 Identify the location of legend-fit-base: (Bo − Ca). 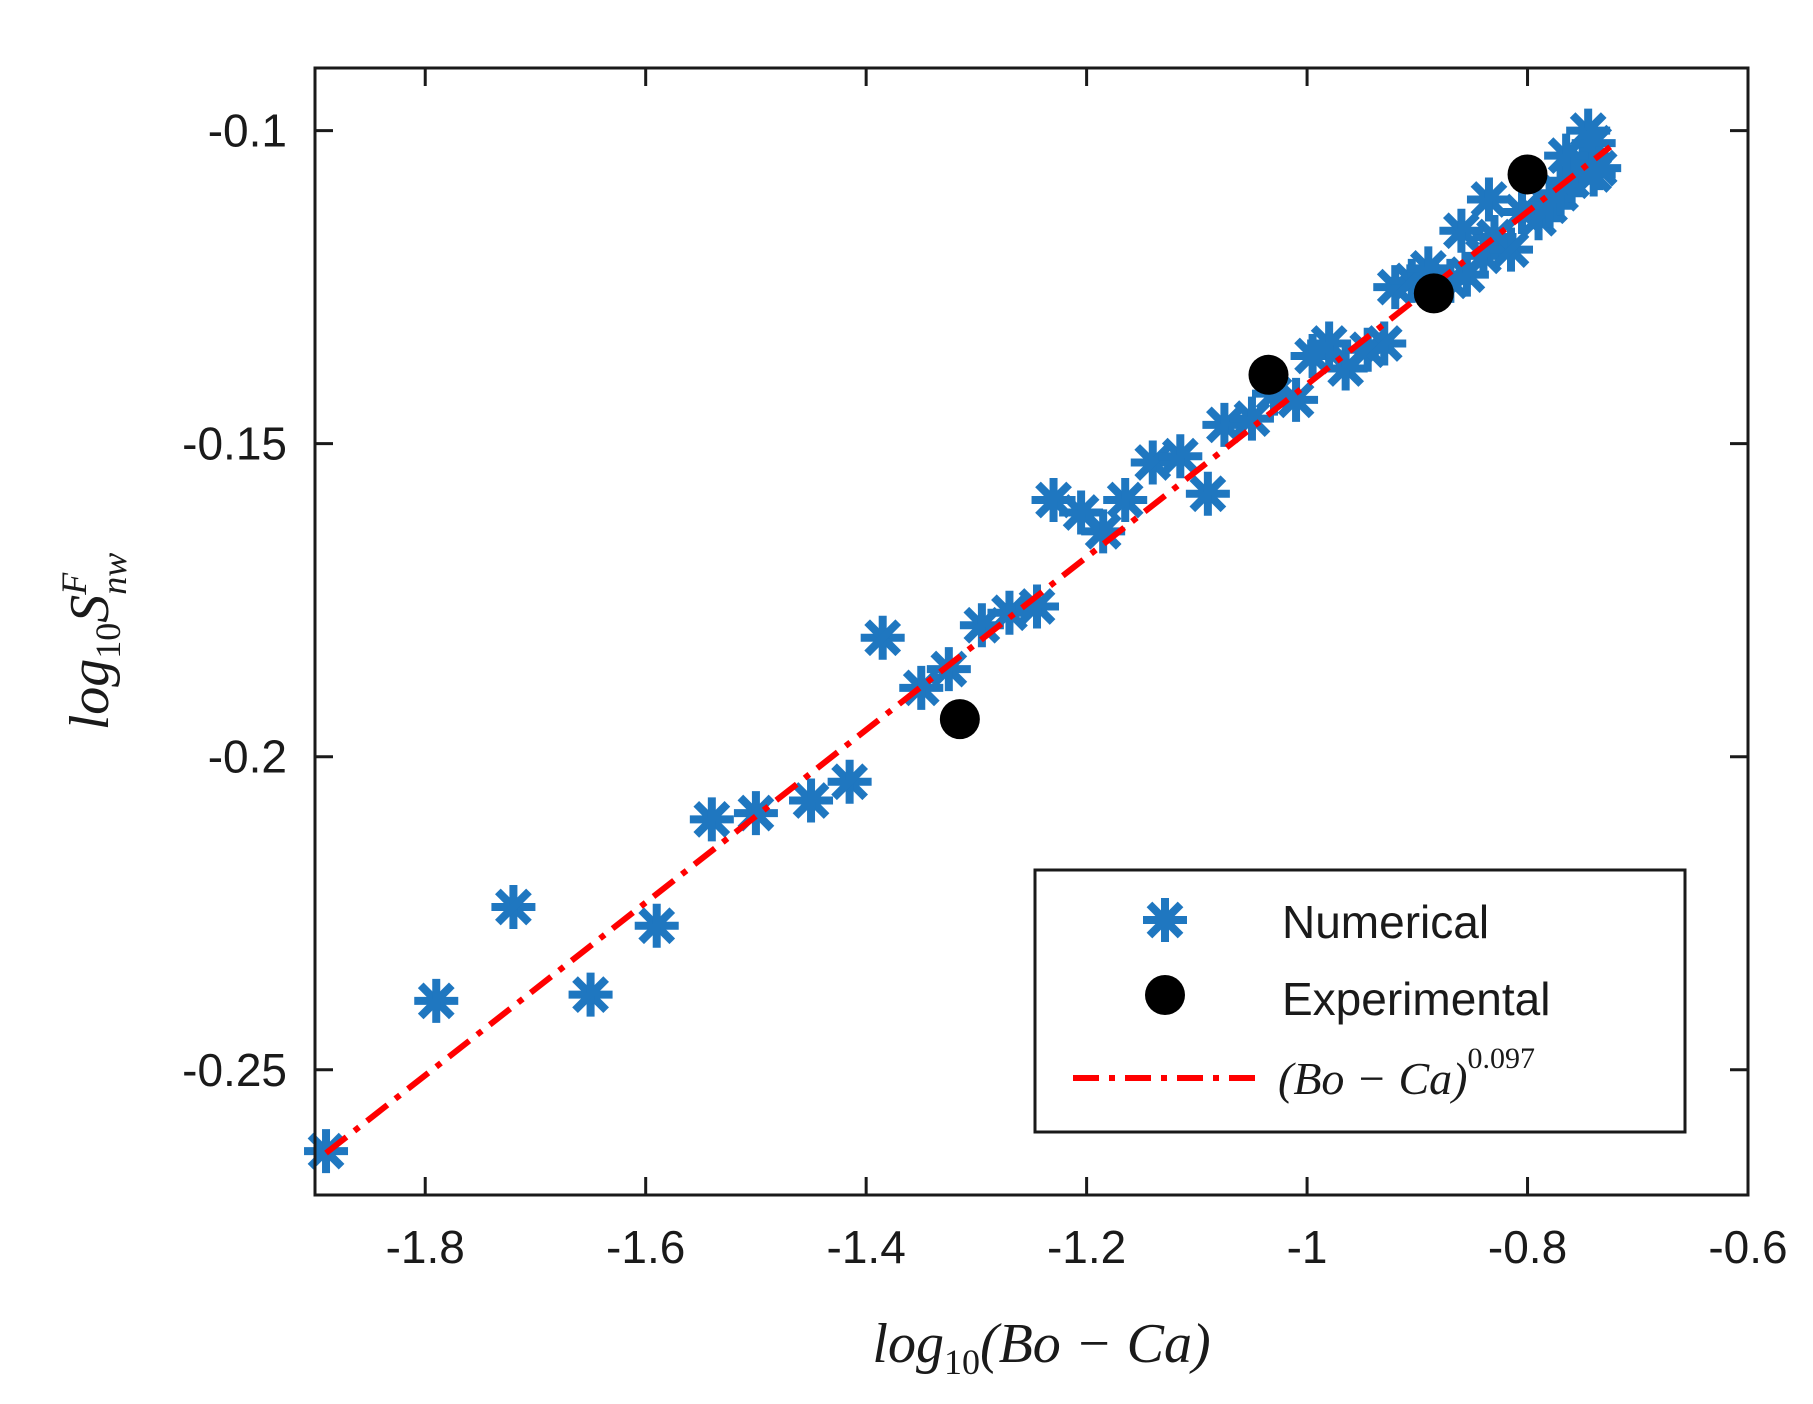
(1372, 1078).